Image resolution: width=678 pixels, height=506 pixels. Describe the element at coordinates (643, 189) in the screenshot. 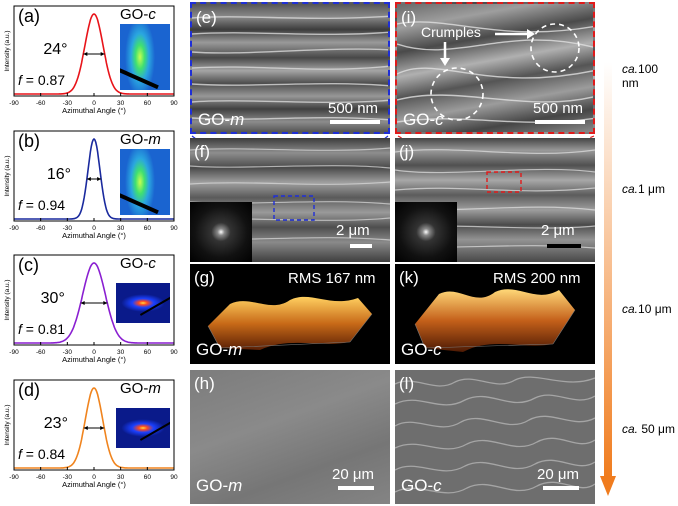

I see `scale-level-2: ca.1 μm` at that location.